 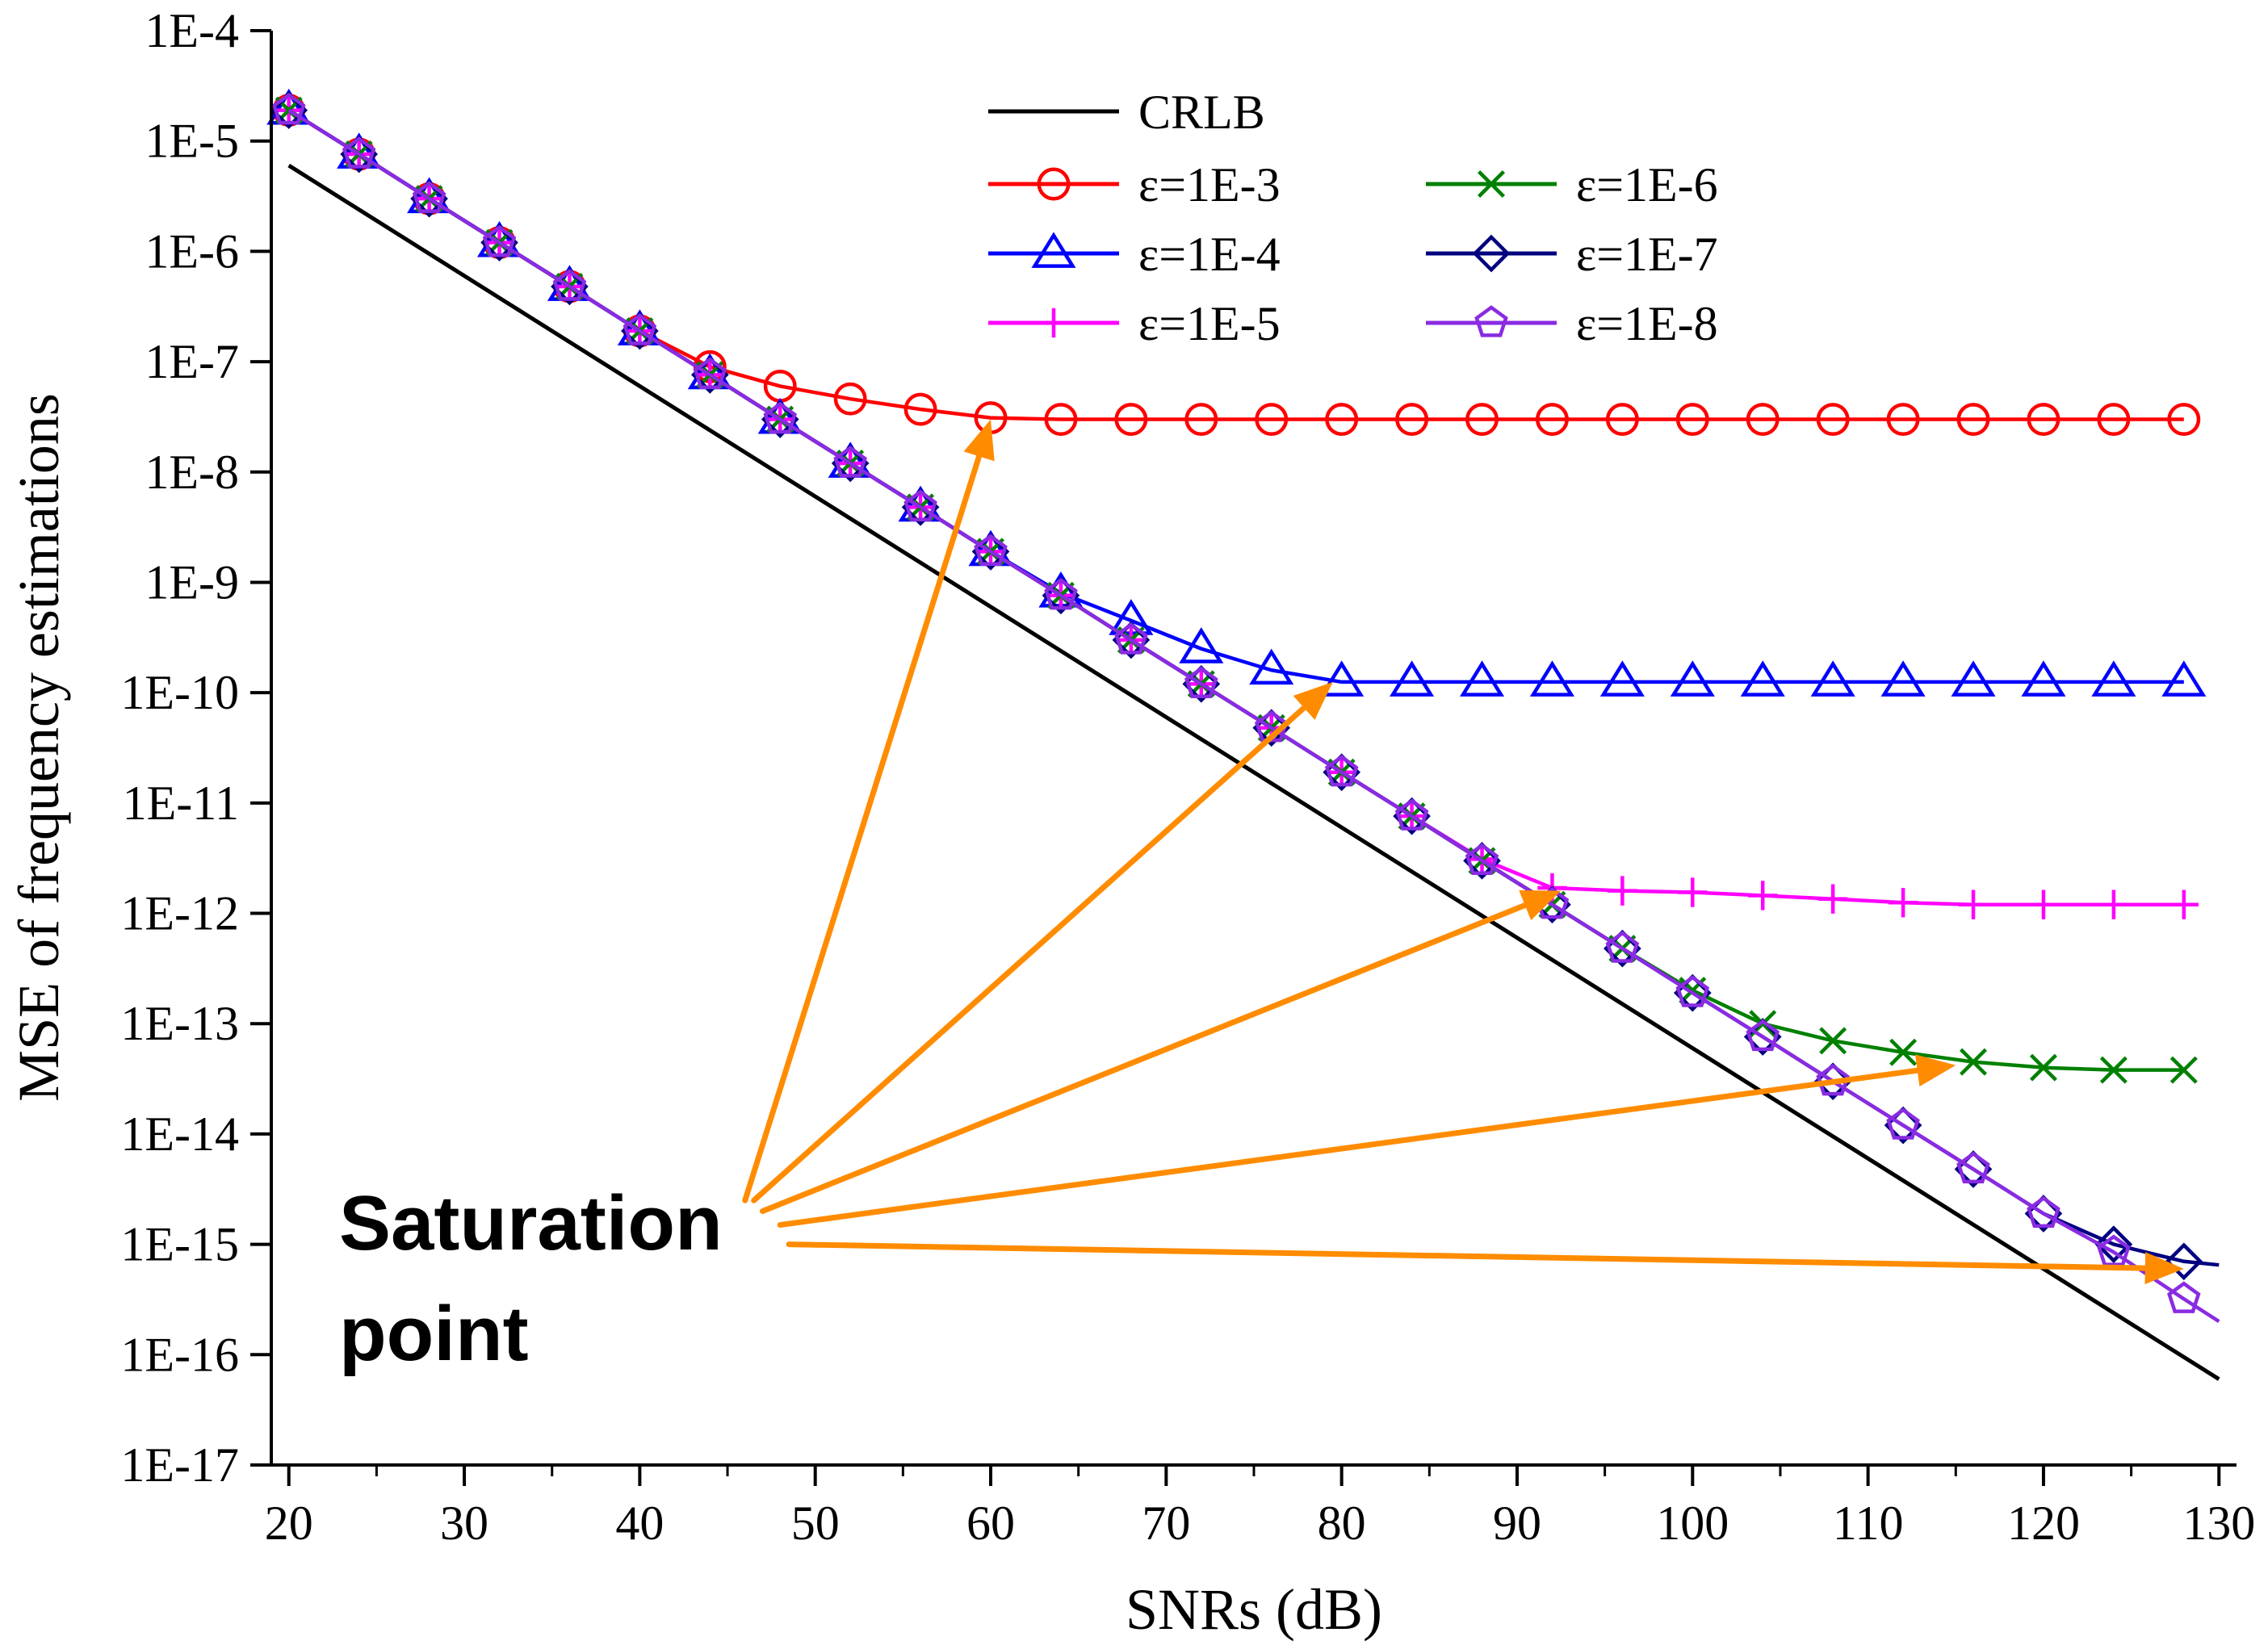 I want to click on x-tick-label: 130, so click(x=2218, y=1523).